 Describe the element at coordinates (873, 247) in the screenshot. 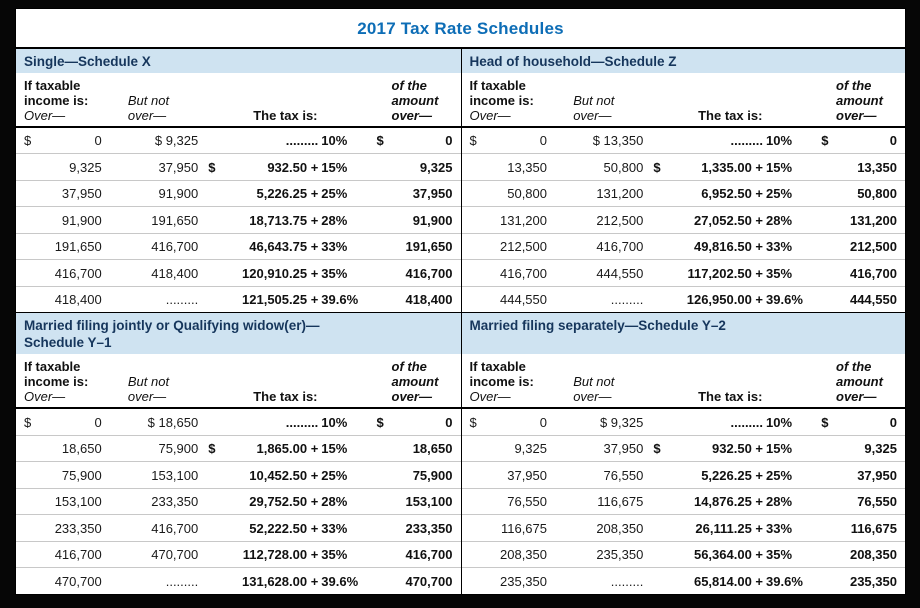

I see `of-amount-over-value: 212,500` at that location.